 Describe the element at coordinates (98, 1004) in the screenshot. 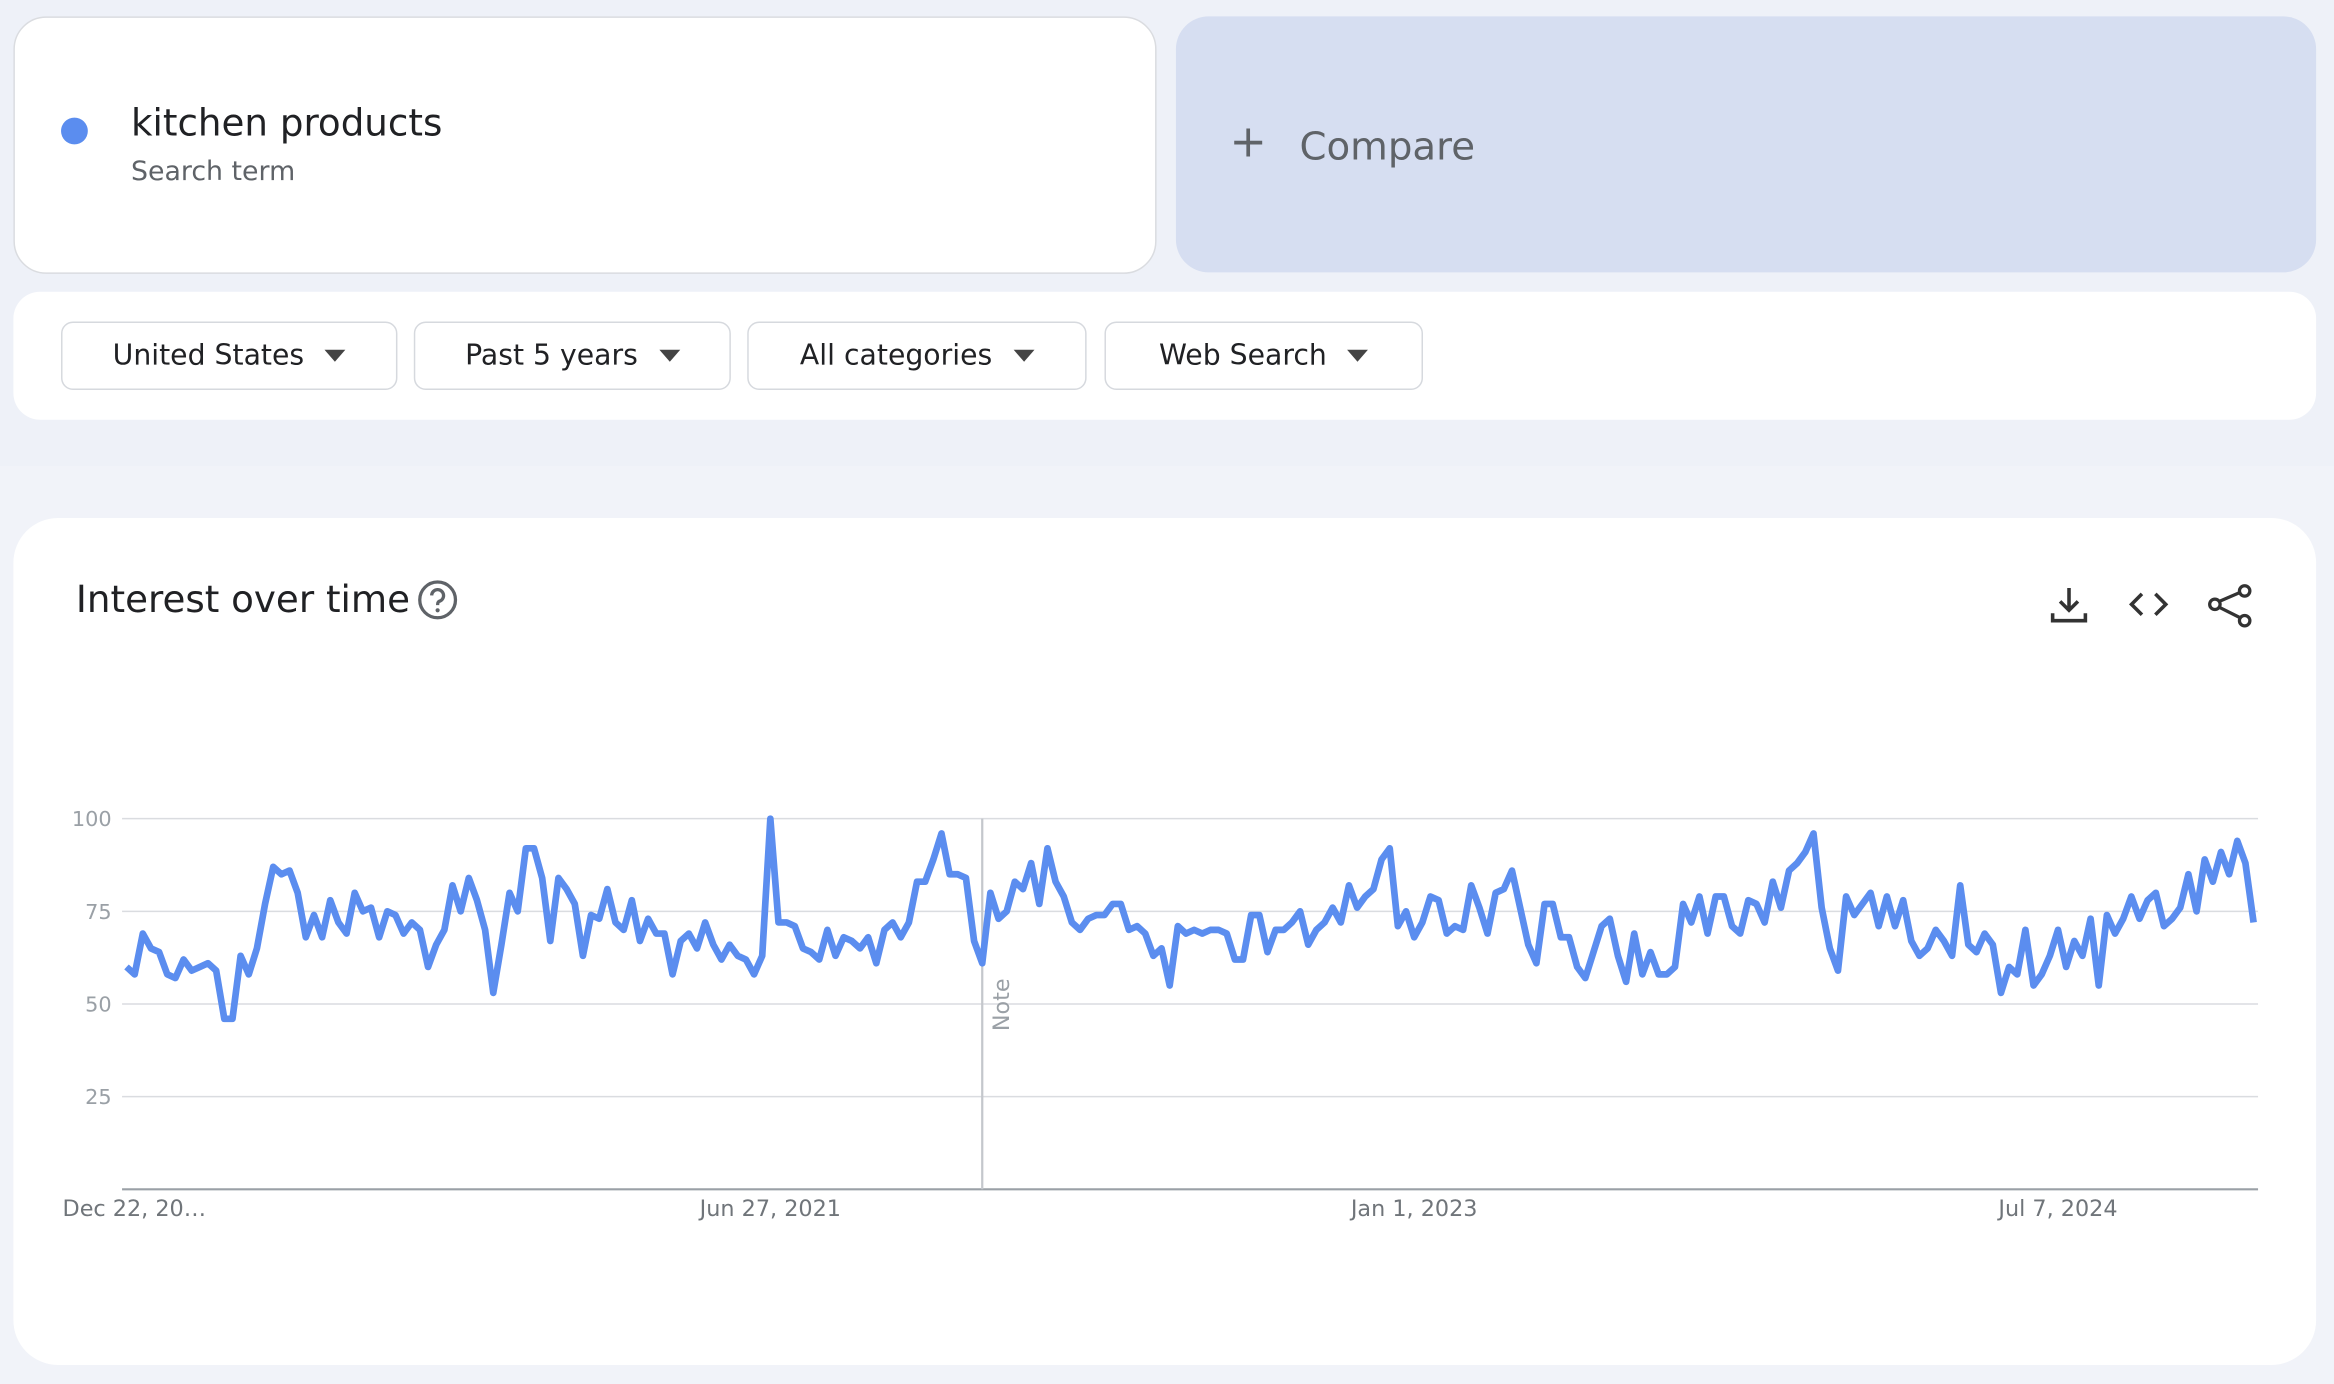

I see `y-tick-label: 50` at that location.